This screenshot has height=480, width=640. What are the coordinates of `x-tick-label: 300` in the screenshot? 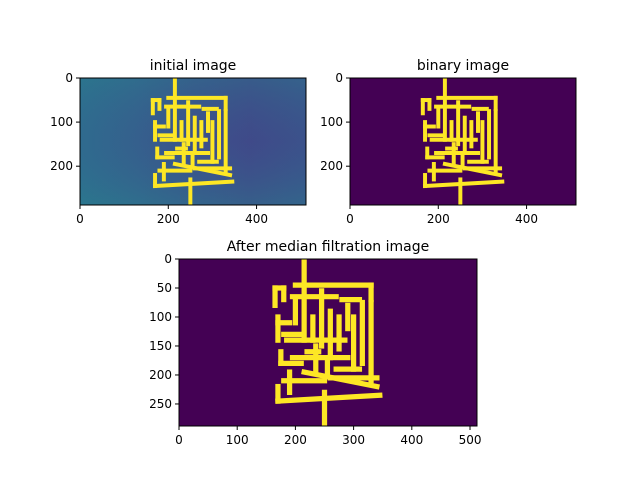 It's located at (353, 440).